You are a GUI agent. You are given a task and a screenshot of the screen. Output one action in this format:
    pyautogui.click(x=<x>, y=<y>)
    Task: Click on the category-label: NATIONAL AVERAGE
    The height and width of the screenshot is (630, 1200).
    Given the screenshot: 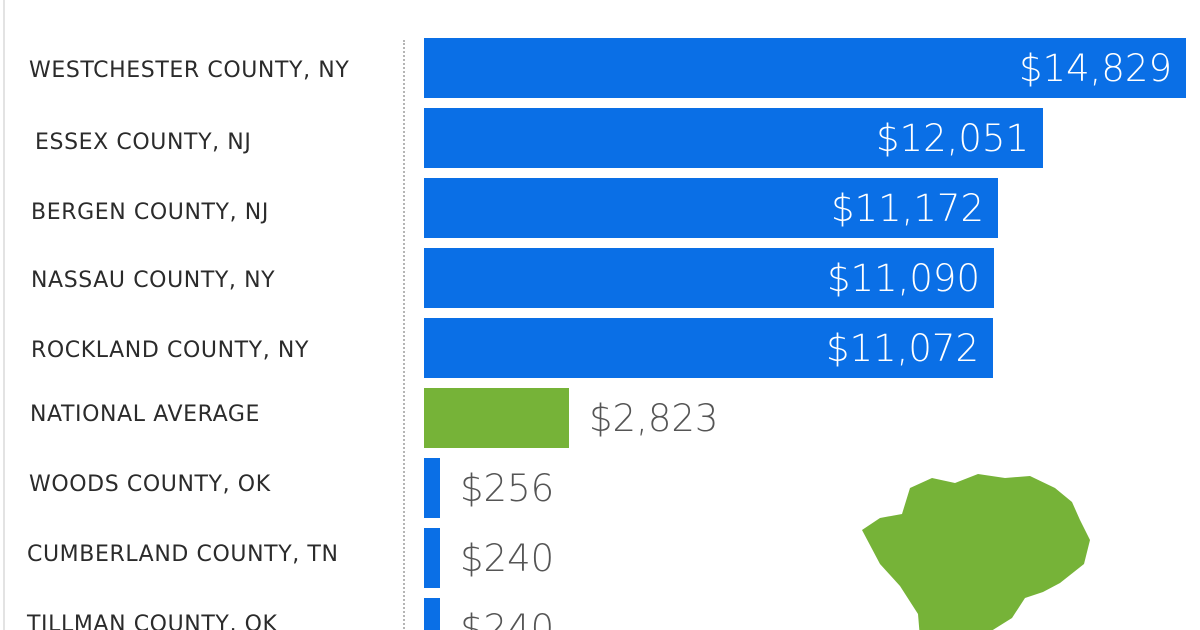 What is the action you would take?
    pyautogui.click(x=145, y=414)
    